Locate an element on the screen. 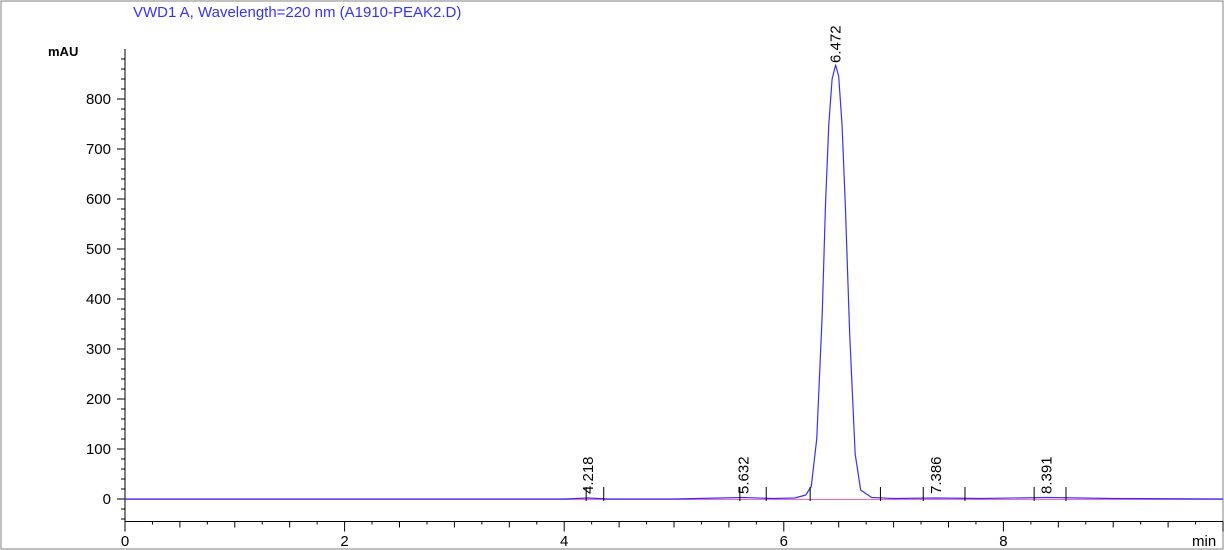 This screenshot has width=1224, height=550. y-tick-label: 800 is located at coordinates (98, 99).